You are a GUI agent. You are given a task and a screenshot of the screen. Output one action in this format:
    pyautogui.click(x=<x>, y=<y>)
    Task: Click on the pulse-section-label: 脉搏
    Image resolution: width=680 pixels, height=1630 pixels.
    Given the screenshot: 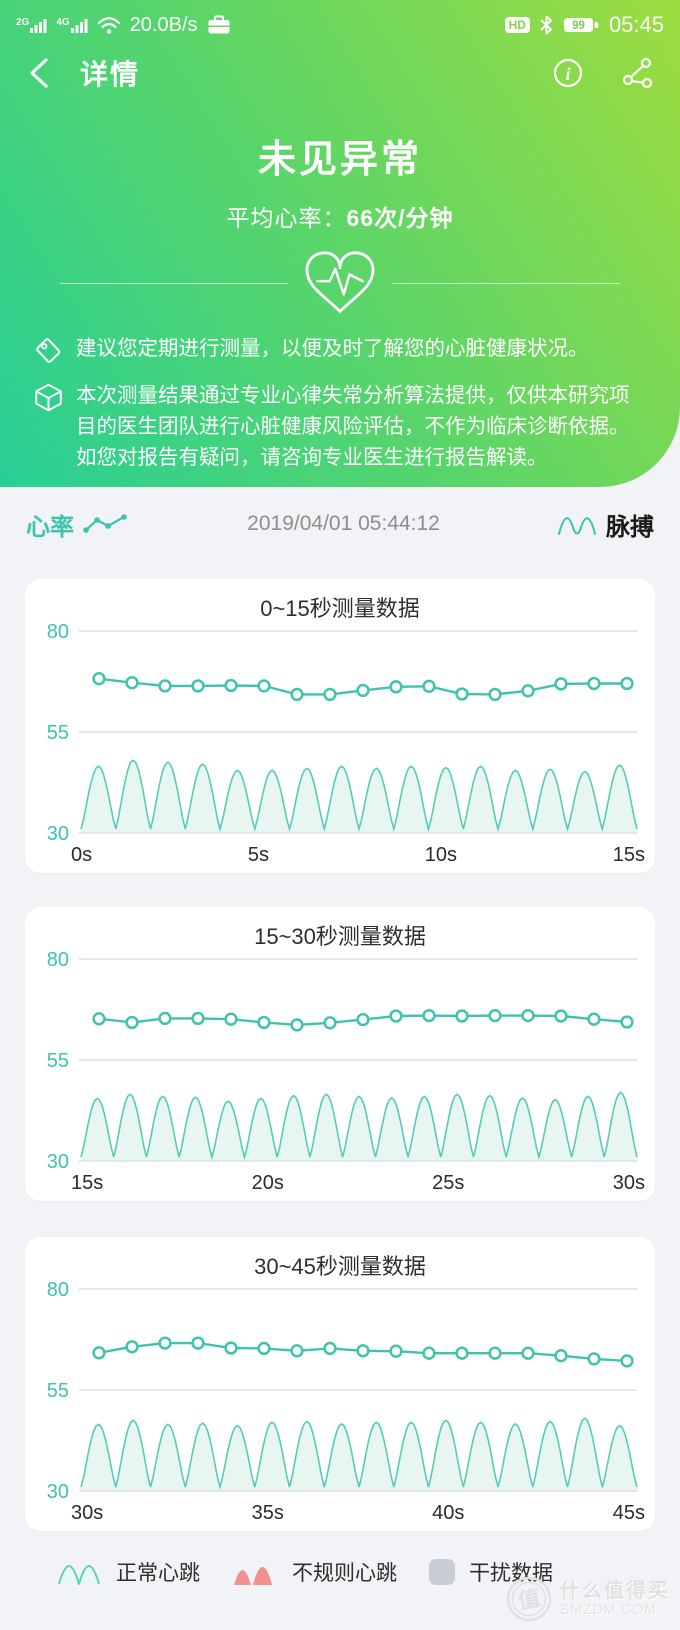 What is the action you would take?
    pyautogui.click(x=605, y=524)
    